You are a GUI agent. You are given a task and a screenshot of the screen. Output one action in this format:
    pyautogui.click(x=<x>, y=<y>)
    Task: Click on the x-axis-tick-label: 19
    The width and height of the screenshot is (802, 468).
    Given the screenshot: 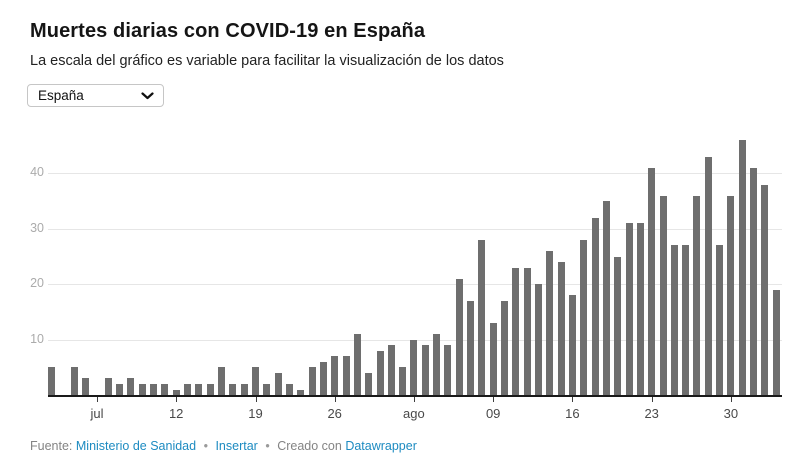 What is the action you would take?
    pyautogui.click(x=255, y=413)
    